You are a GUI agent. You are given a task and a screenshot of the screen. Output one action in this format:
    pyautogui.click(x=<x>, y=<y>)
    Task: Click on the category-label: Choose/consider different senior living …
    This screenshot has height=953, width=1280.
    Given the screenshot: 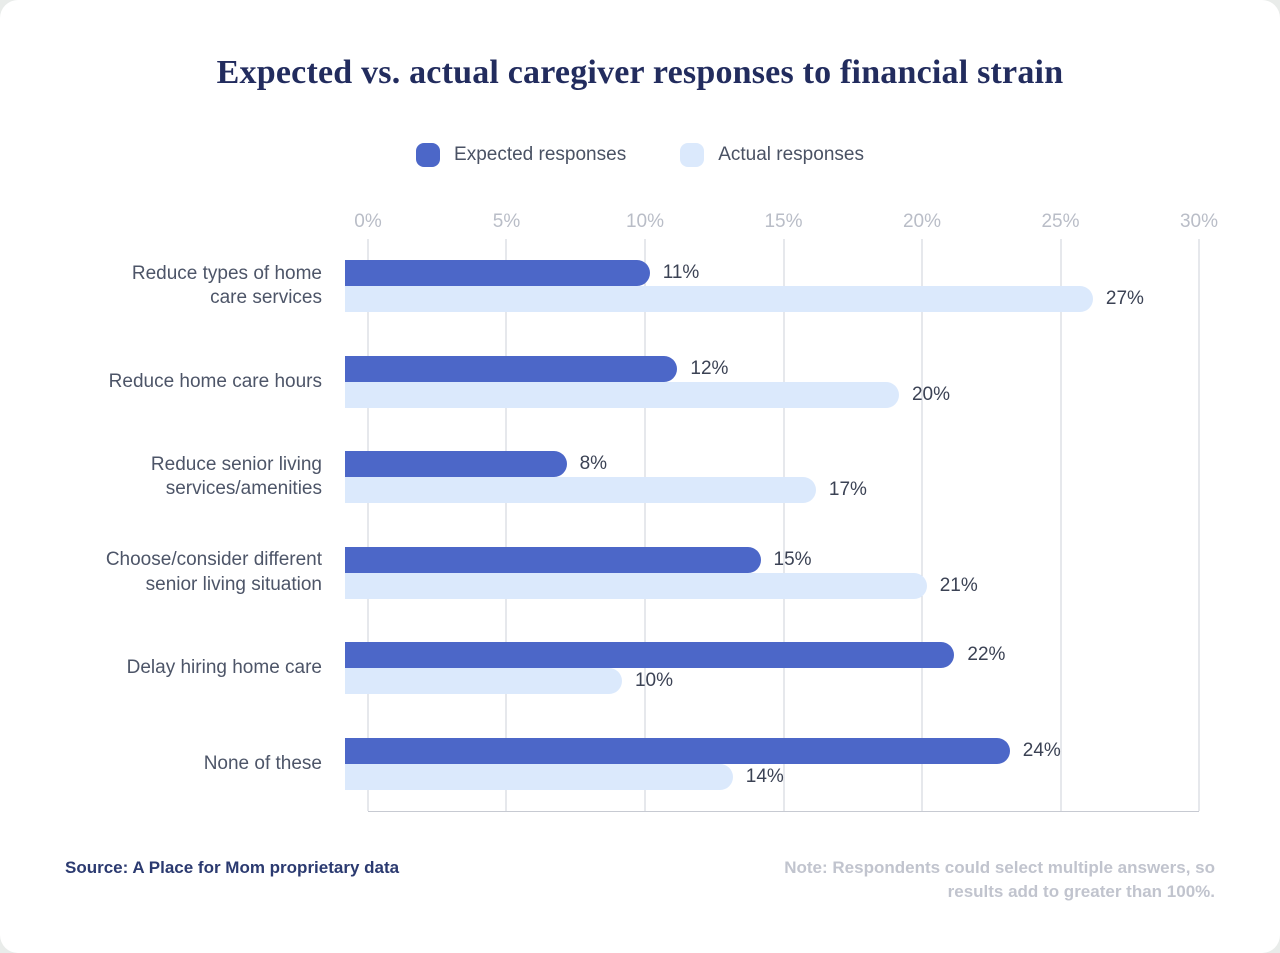 What is the action you would take?
    pyautogui.click(x=213, y=572)
    